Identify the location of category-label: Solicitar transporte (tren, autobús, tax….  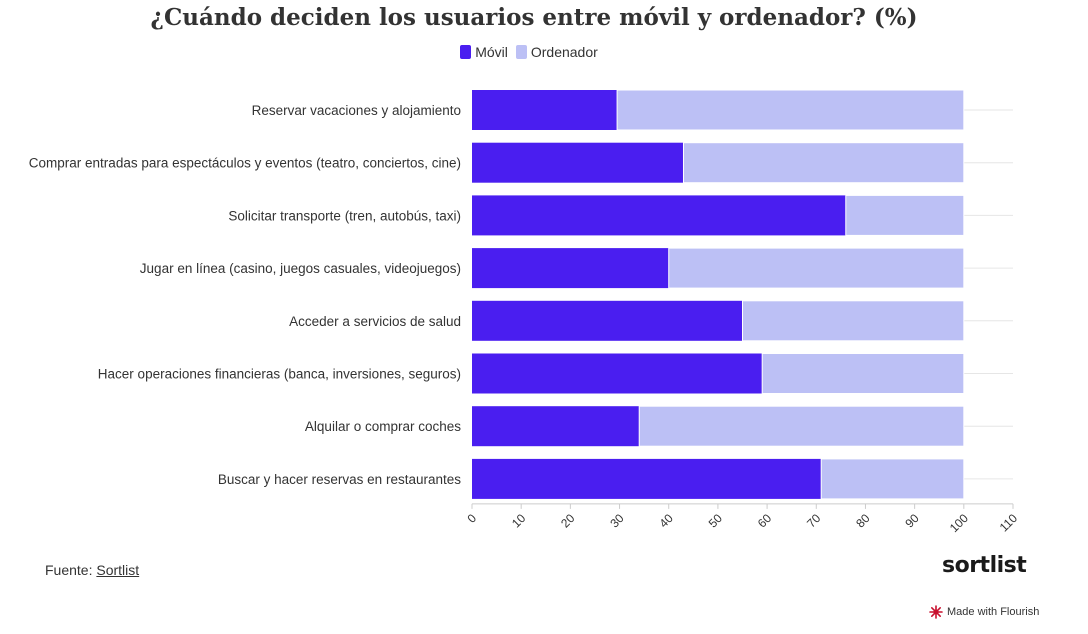
(344, 215).